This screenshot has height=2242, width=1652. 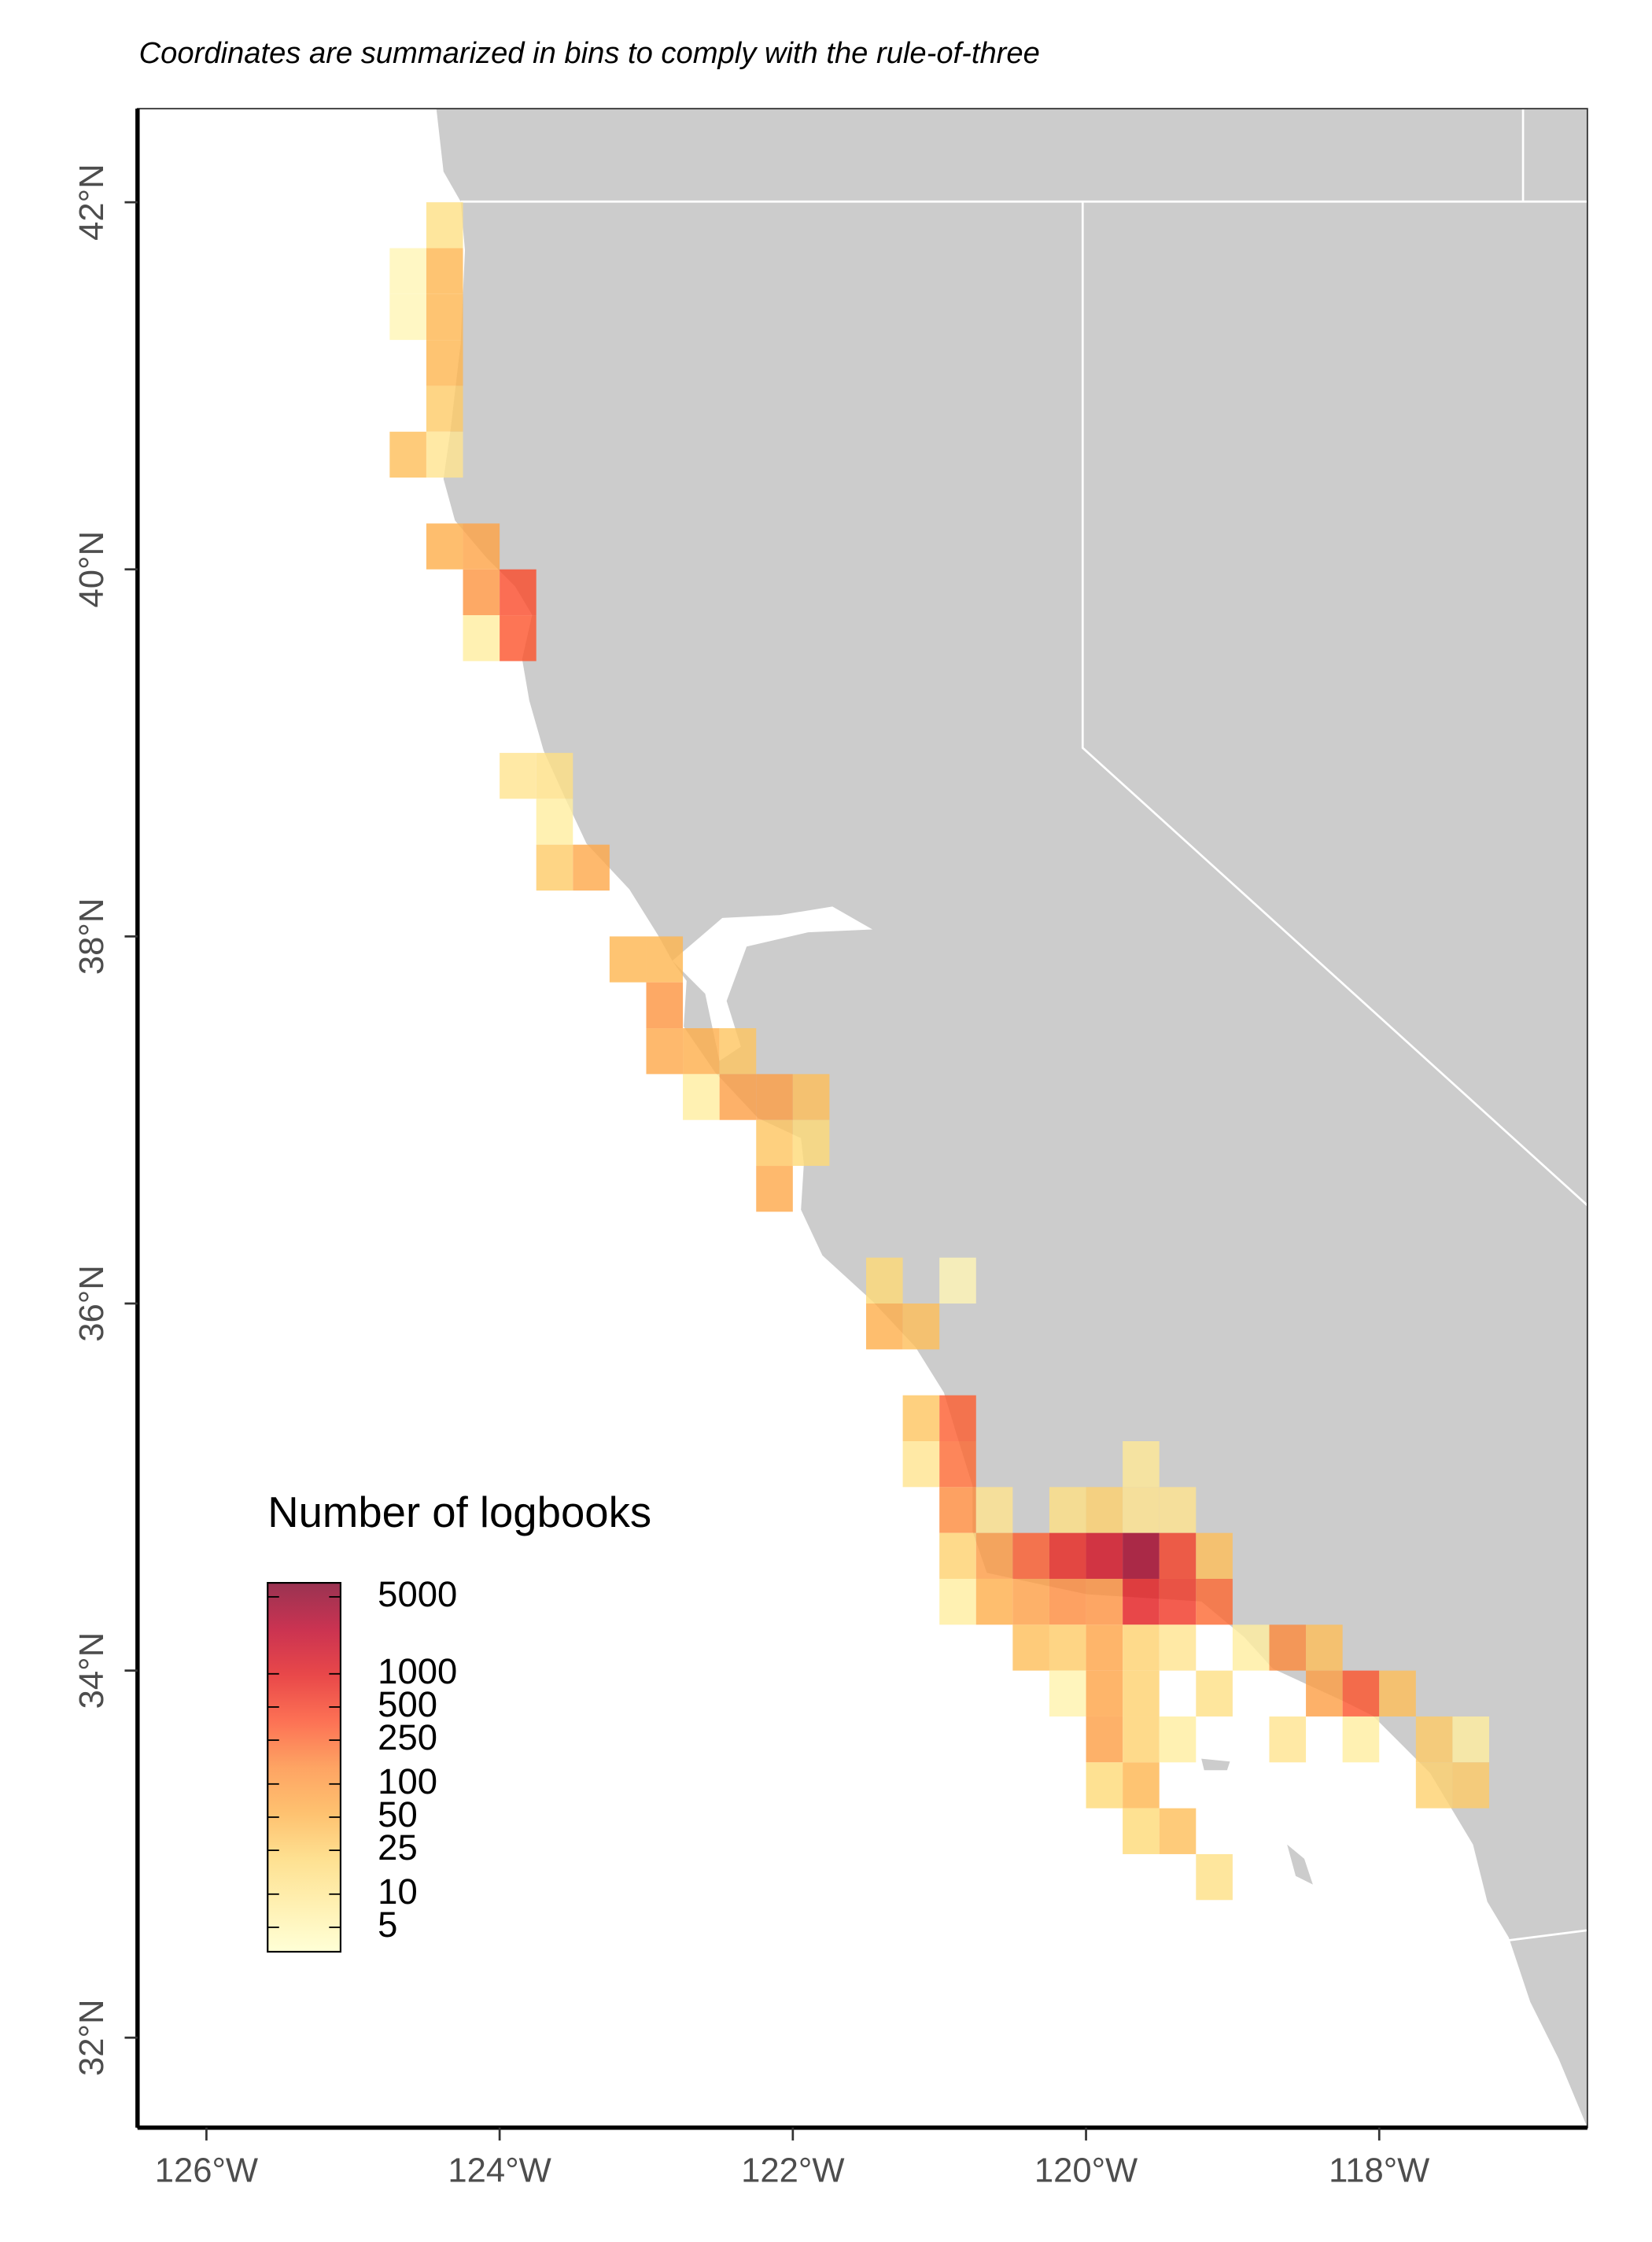 I want to click on bay, so click(x=772, y=983).